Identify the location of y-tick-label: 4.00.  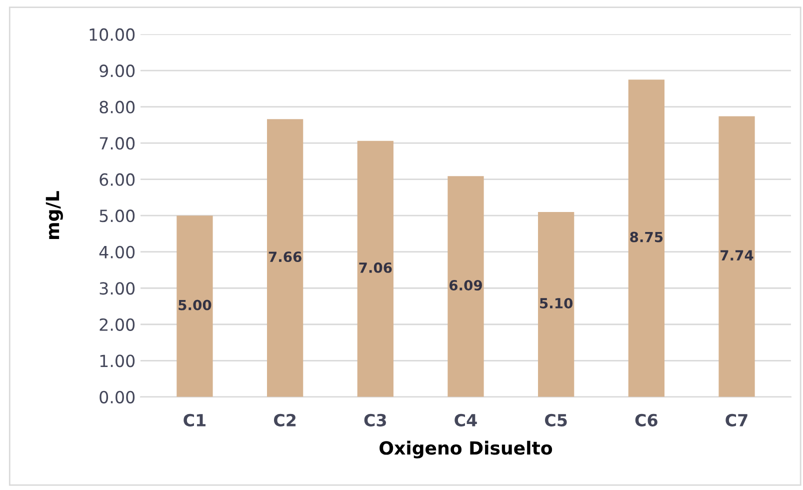
(117, 252).